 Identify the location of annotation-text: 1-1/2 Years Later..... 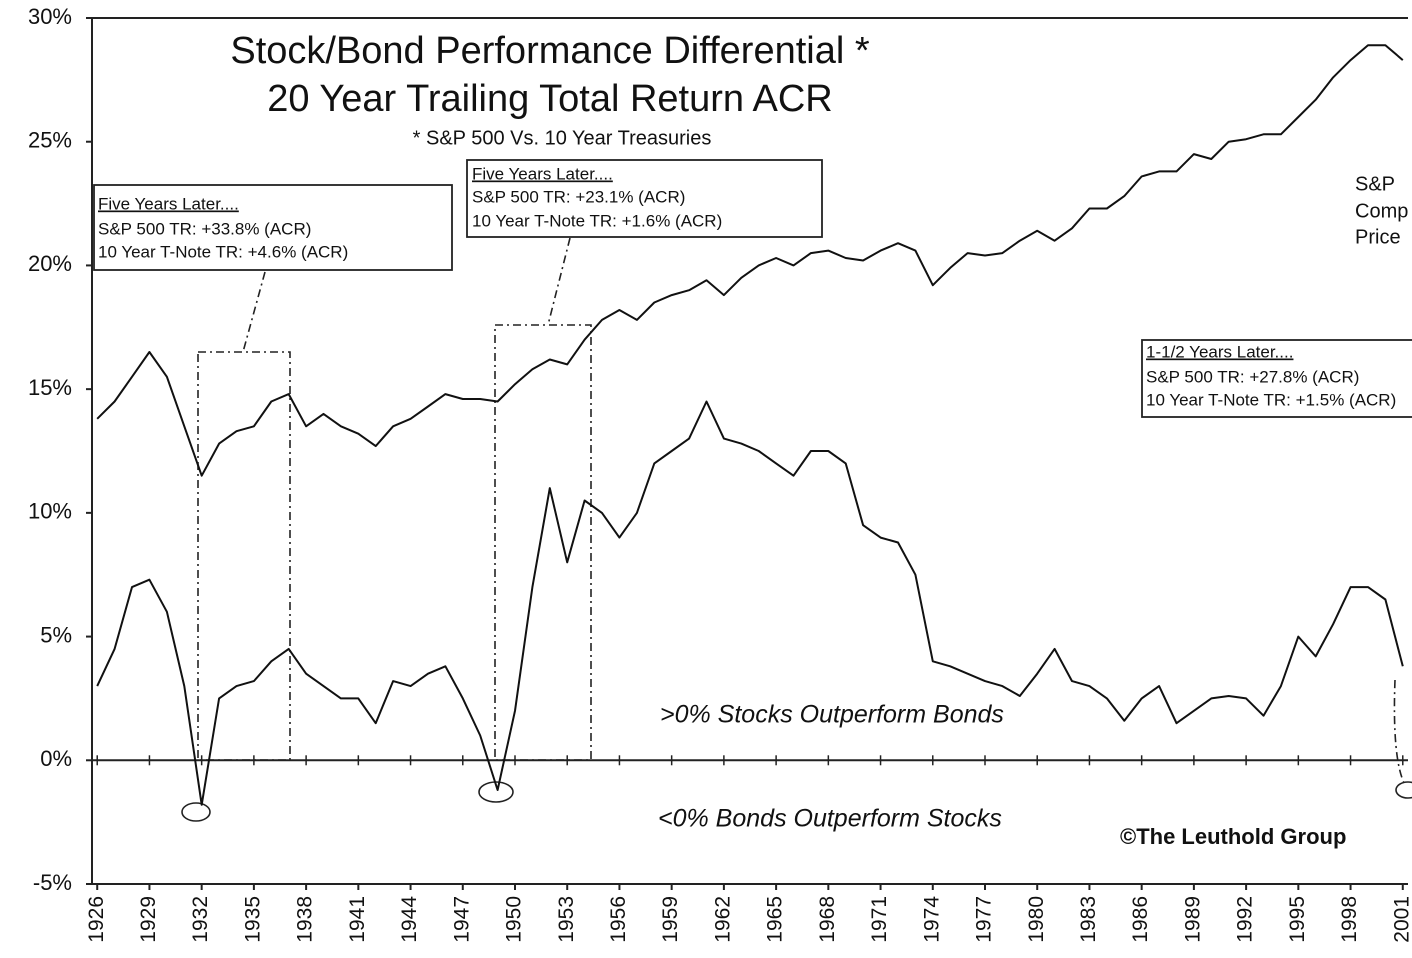
(1219, 351).